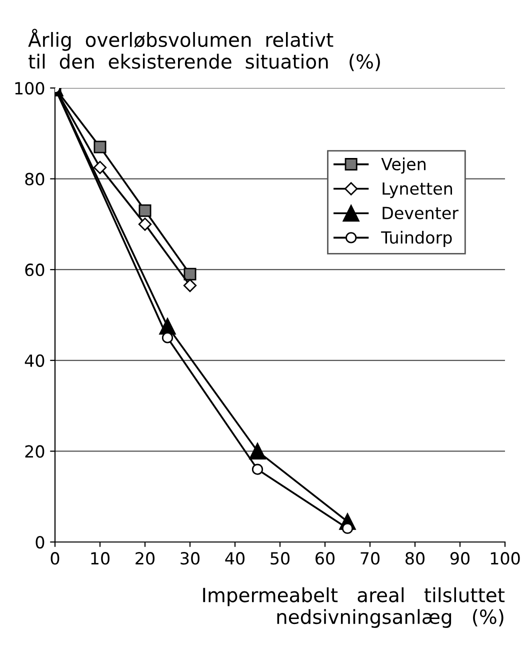 Image resolution: width=526 pixels, height=646 pixels. Describe the element at coordinates (40, 542) in the screenshot. I see `y-tick-label: 0` at that location.